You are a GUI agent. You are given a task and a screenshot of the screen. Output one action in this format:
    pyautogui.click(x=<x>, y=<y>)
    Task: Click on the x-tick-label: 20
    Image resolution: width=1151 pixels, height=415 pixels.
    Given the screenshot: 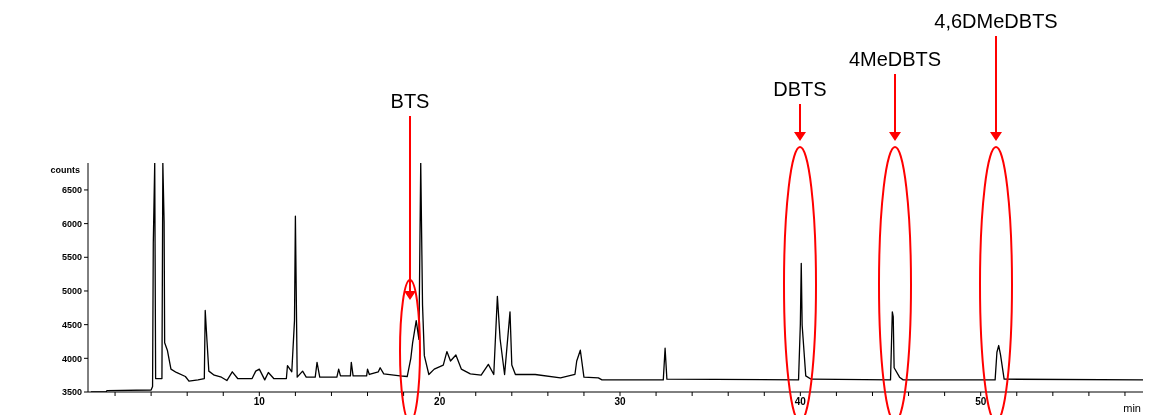 What is the action you would take?
    pyautogui.click(x=440, y=402)
    